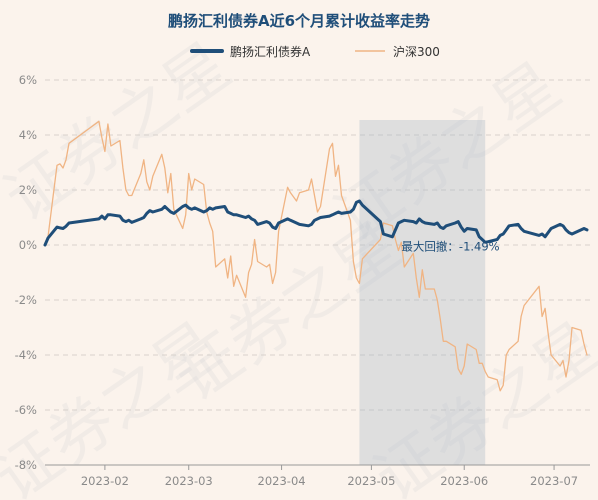  I want to click on y-tick-label: 2%, so click(28, 190).